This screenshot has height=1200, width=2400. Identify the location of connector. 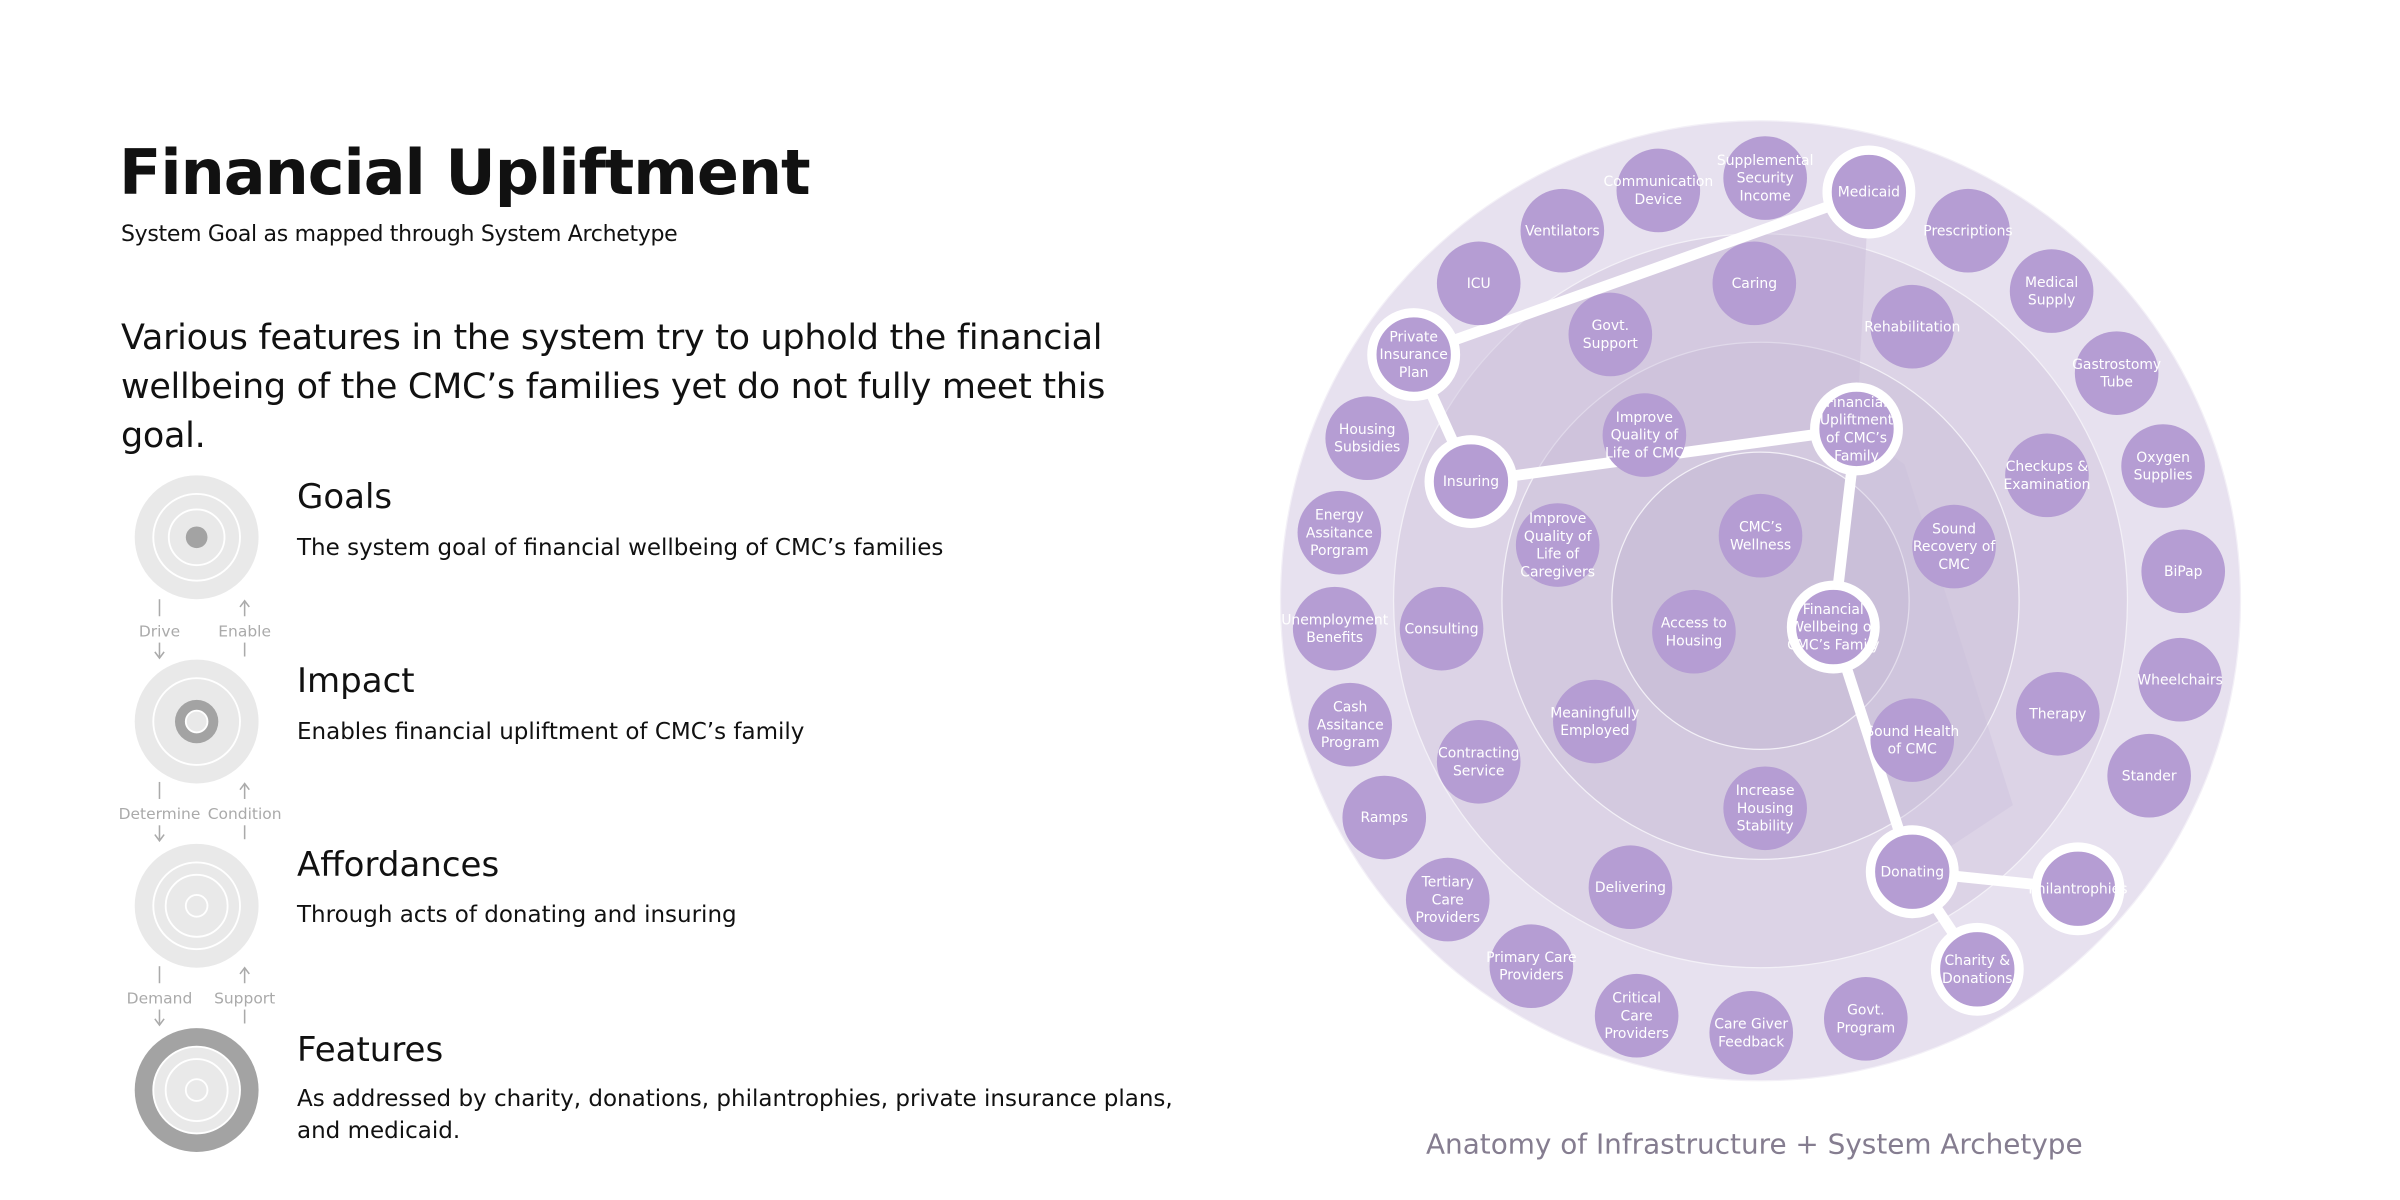
(1641, 273).